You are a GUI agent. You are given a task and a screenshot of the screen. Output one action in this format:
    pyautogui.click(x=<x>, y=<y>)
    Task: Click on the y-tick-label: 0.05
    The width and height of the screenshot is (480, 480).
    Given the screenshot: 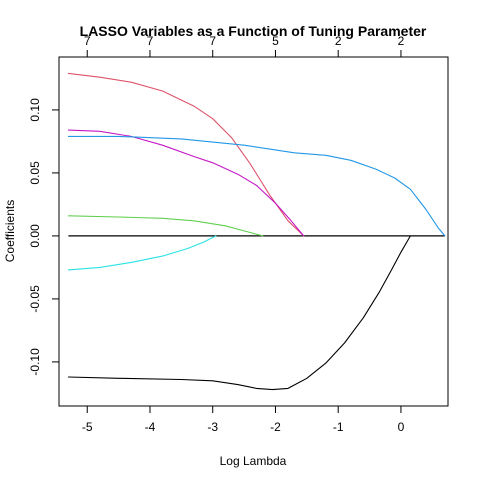 What is the action you would take?
    pyautogui.click(x=35, y=173)
    